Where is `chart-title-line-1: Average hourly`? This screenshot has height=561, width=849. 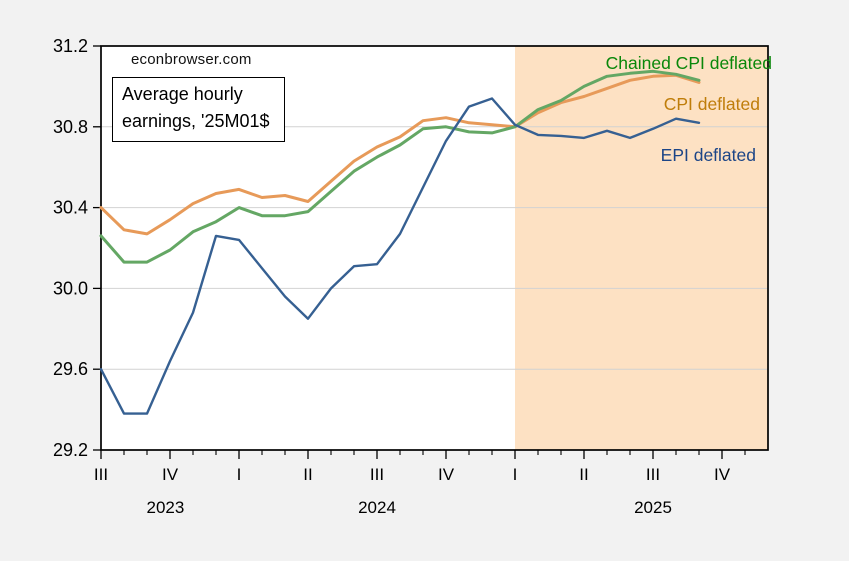
chart-title-line-1: Average hourly is located at coordinates (182, 94).